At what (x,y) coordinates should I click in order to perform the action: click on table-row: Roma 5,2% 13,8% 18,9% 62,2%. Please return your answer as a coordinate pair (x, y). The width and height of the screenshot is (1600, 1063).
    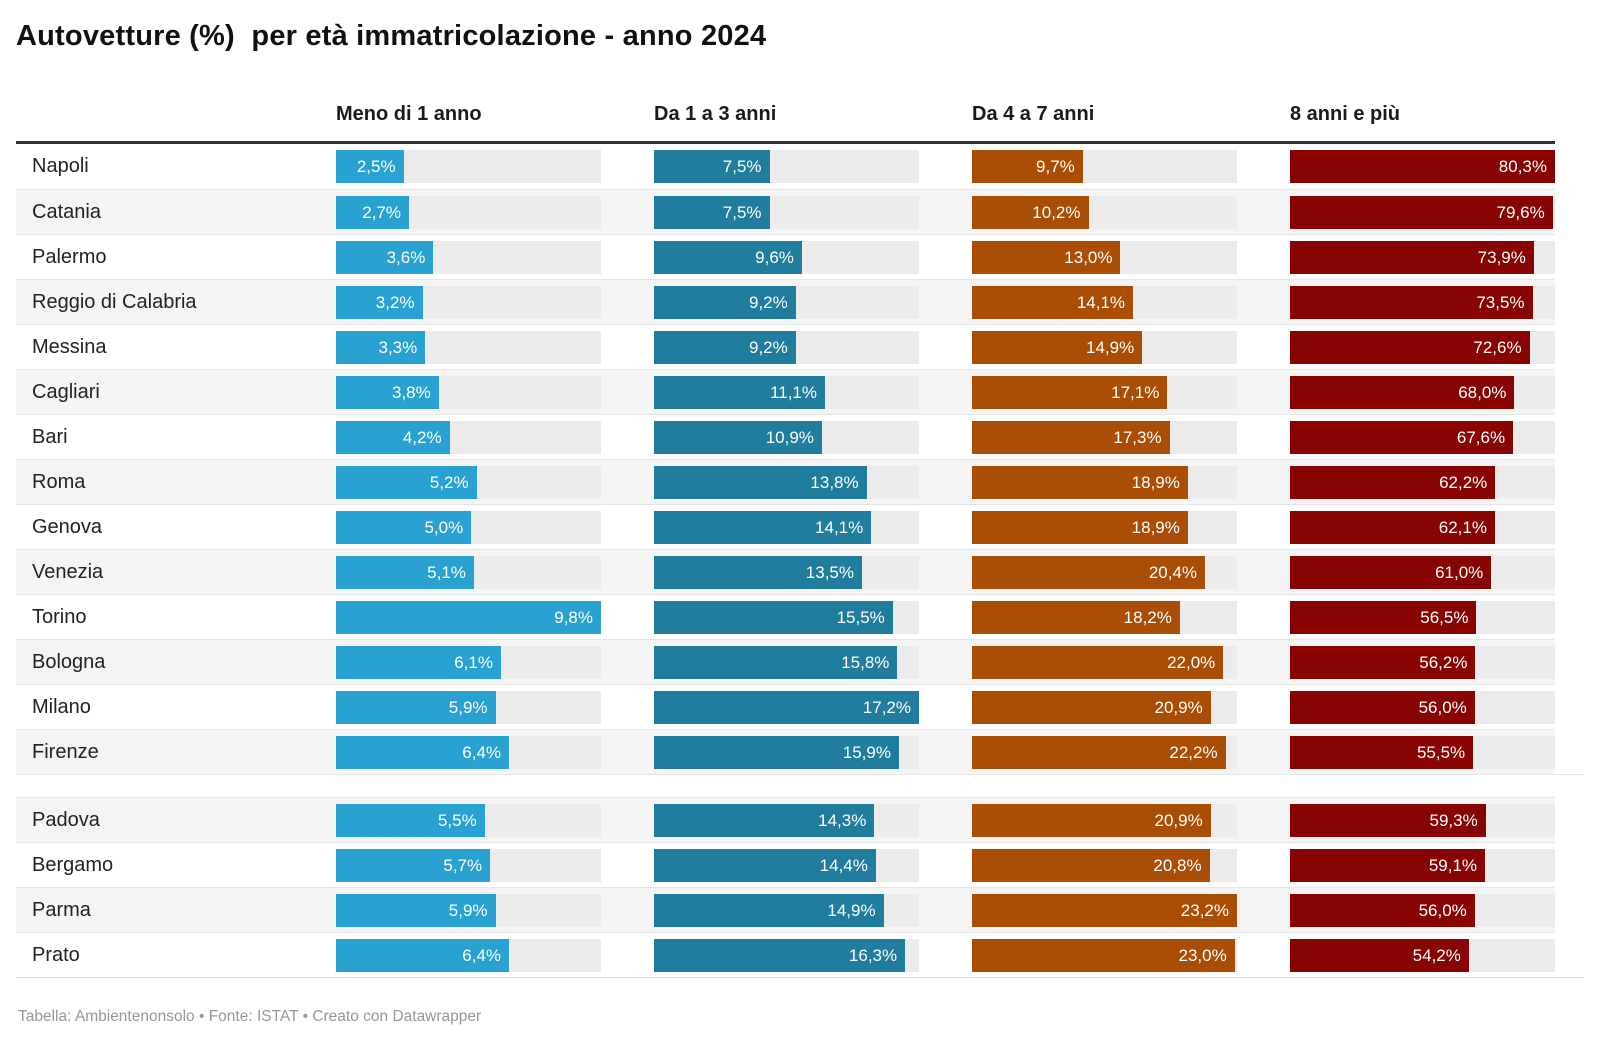
    Looking at the image, I should click on (785, 481).